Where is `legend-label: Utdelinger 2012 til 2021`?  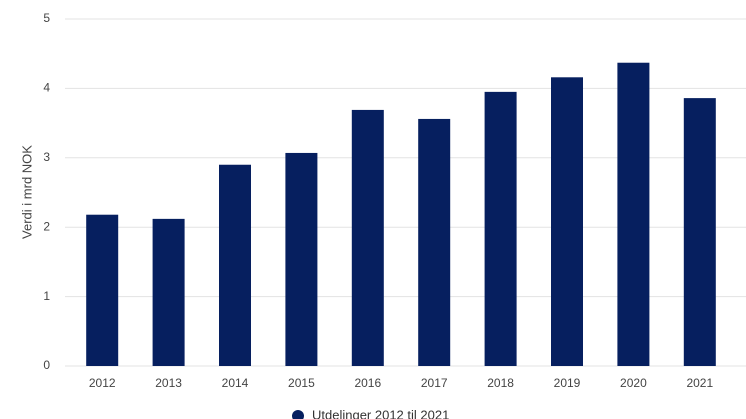 legend-label: Utdelinger 2012 til 2021 is located at coordinates (380, 413).